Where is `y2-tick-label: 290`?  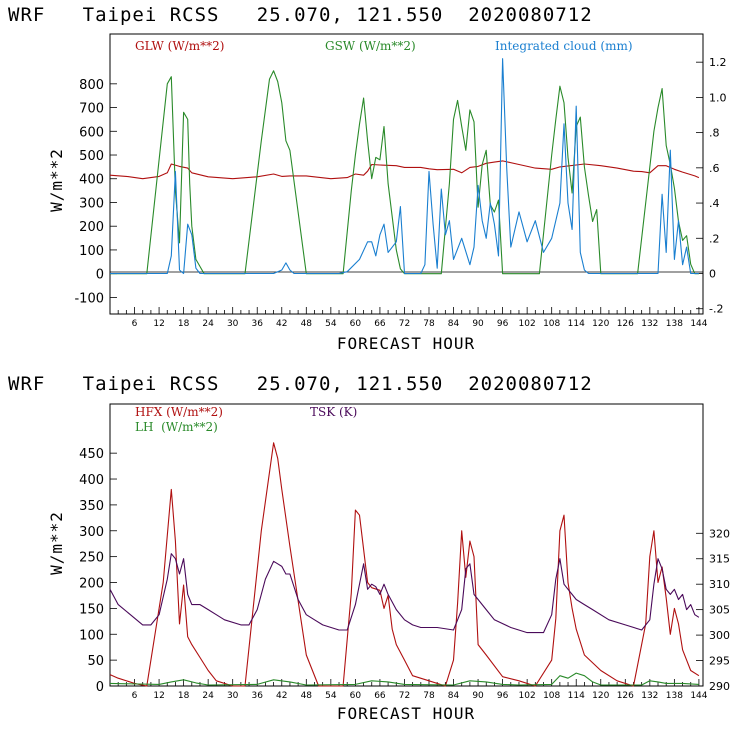 y2-tick-label: 290 is located at coordinates (719, 686).